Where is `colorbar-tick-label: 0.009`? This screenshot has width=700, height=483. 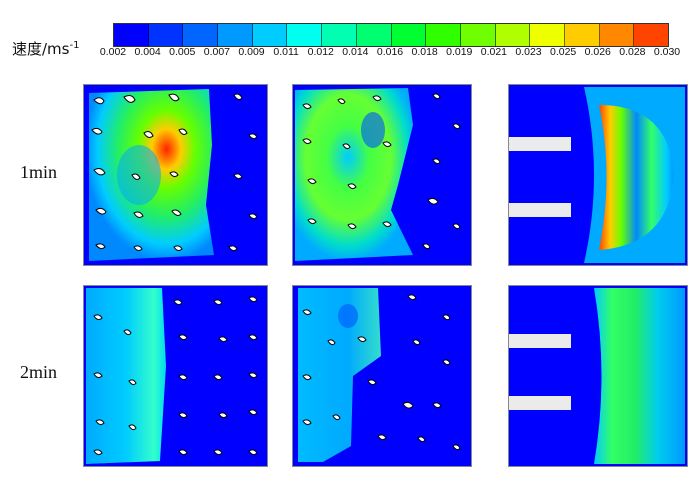
colorbar-tick-label: 0.009 is located at coordinates (251, 52).